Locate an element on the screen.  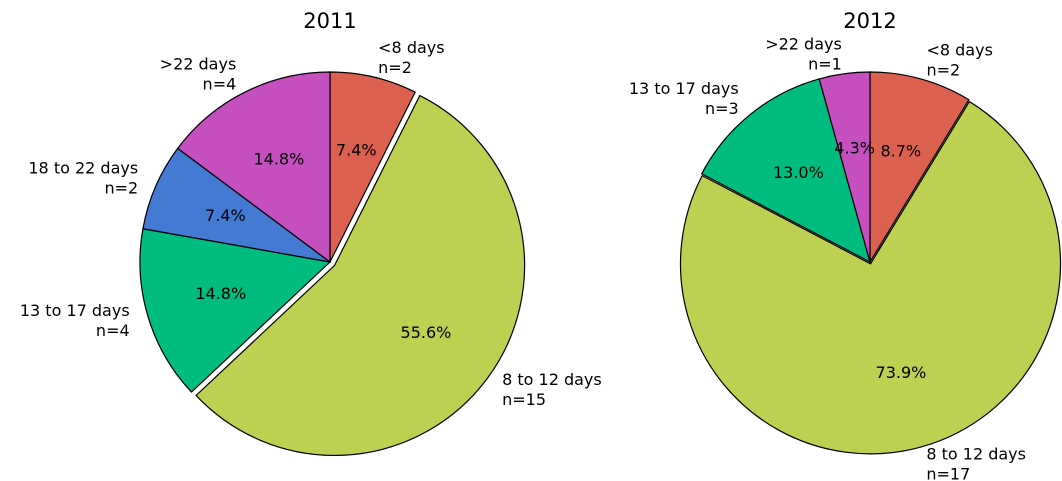
value-label: 73.9% is located at coordinates (901, 372).